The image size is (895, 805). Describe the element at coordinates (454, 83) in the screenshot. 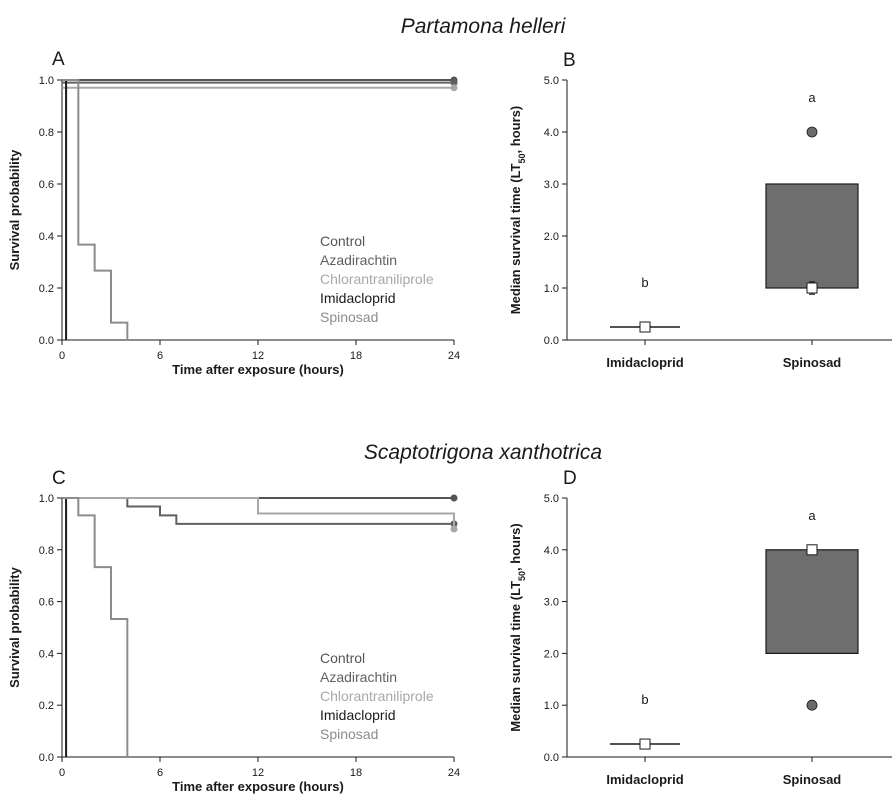

I see `series-end-point-azadirachtin` at that location.